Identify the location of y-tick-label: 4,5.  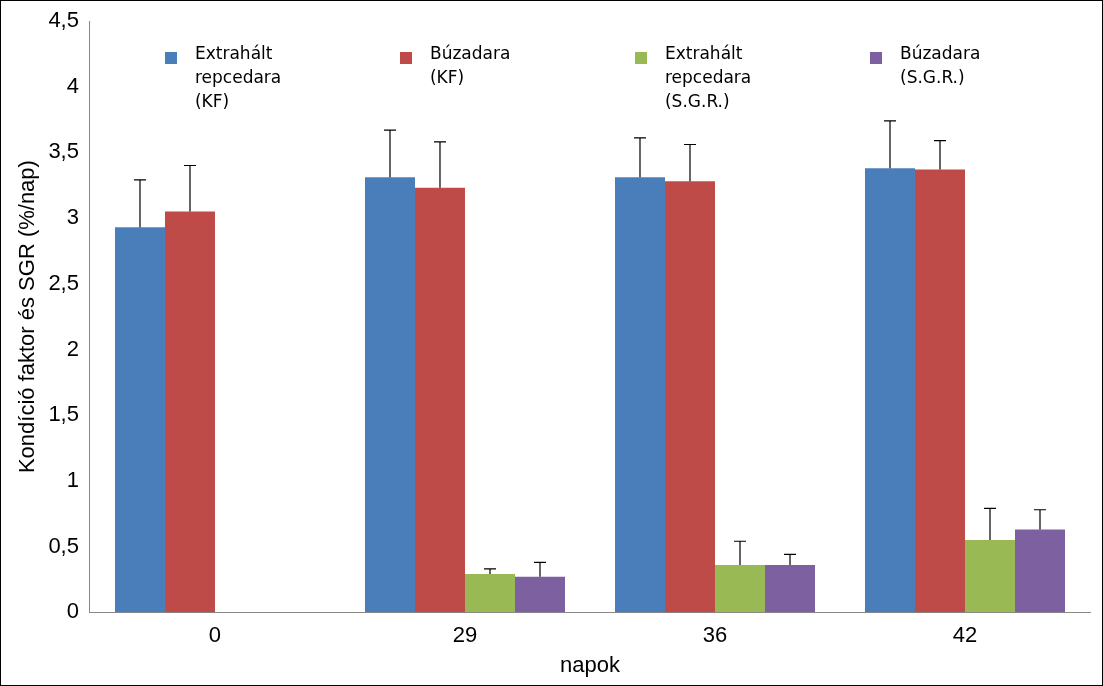
(63, 20).